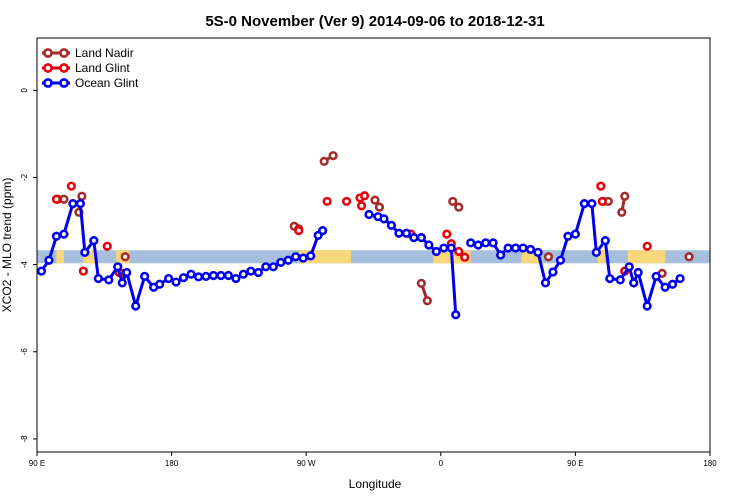 The width and height of the screenshot is (750, 500). What do you see at coordinates (373, 460) in the screenshot?
I see `x-axis: 90 E 180 90 W 0 90 E 180` at bounding box center [373, 460].